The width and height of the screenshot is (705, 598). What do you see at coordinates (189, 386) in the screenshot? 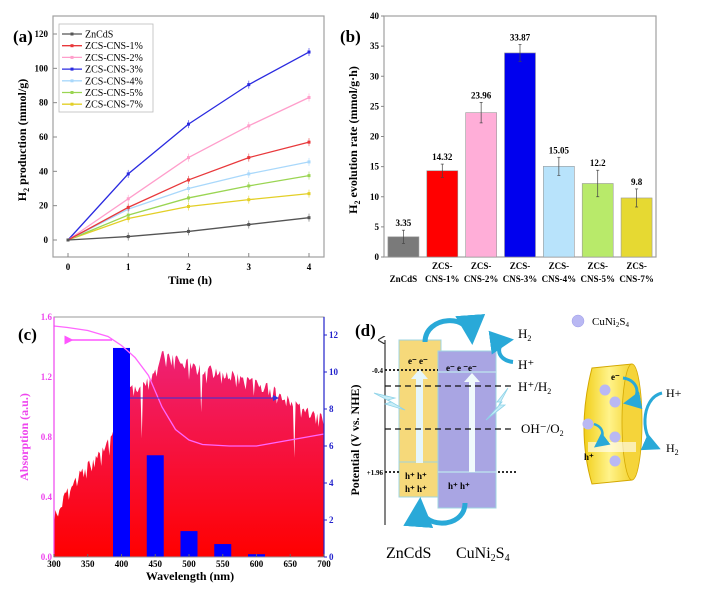
I see `absorption-curve` at bounding box center [189, 386].